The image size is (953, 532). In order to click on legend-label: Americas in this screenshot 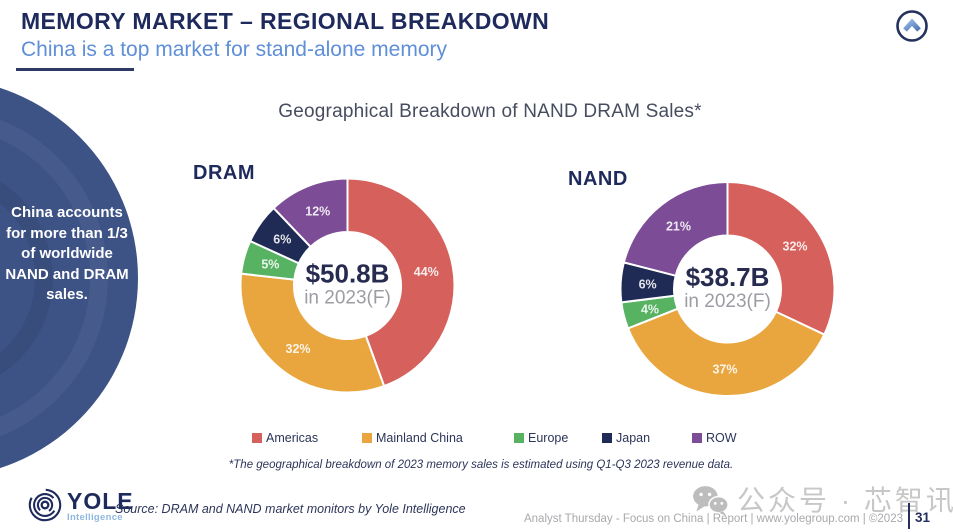, I will do `click(292, 438)`.